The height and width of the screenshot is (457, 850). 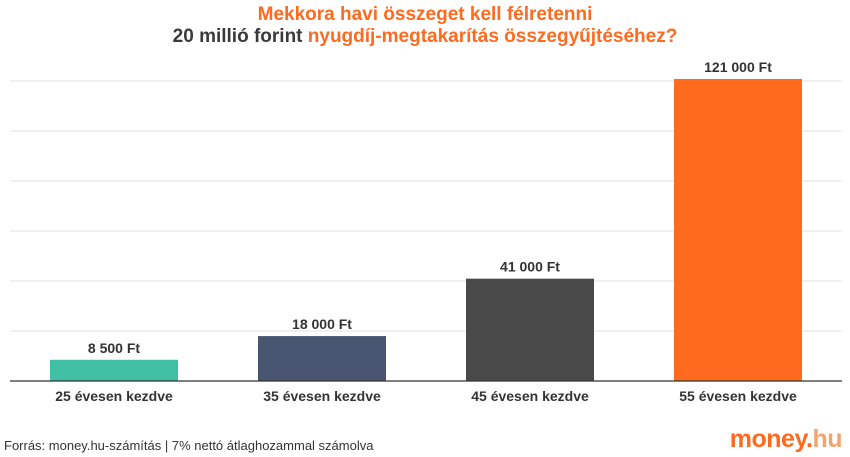 I want to click on data-label-1: 8 500 Ft, so click(x=114, y=348).